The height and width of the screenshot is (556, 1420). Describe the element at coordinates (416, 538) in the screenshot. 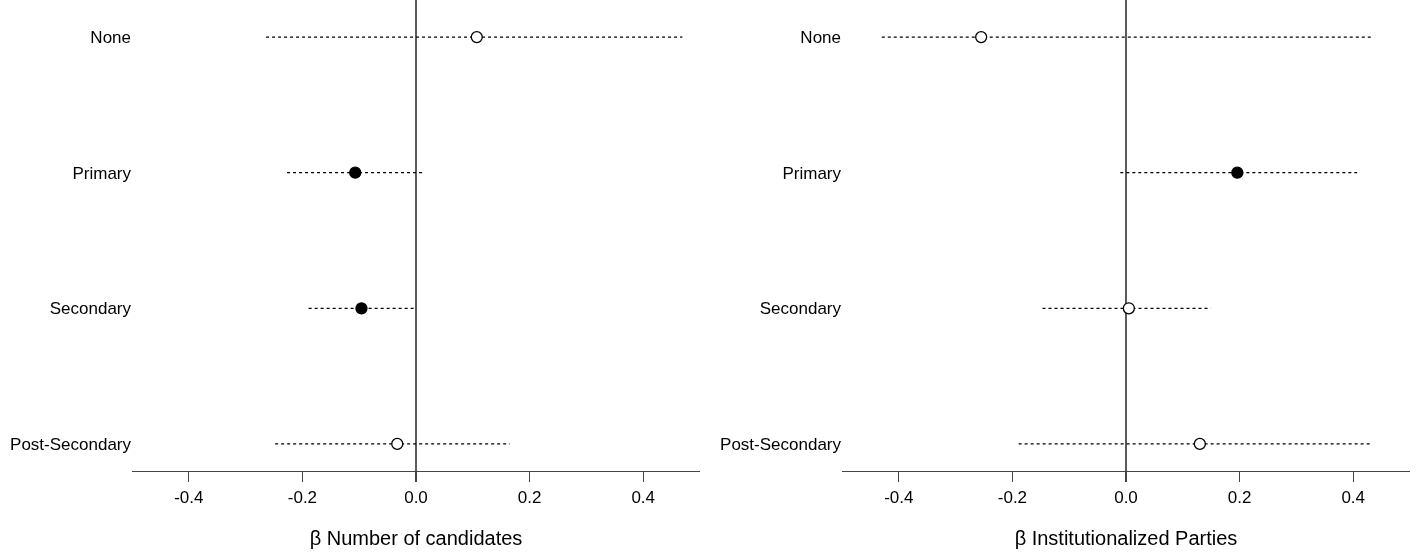

I see `x-axis-title: β Number of candidates` at that location.